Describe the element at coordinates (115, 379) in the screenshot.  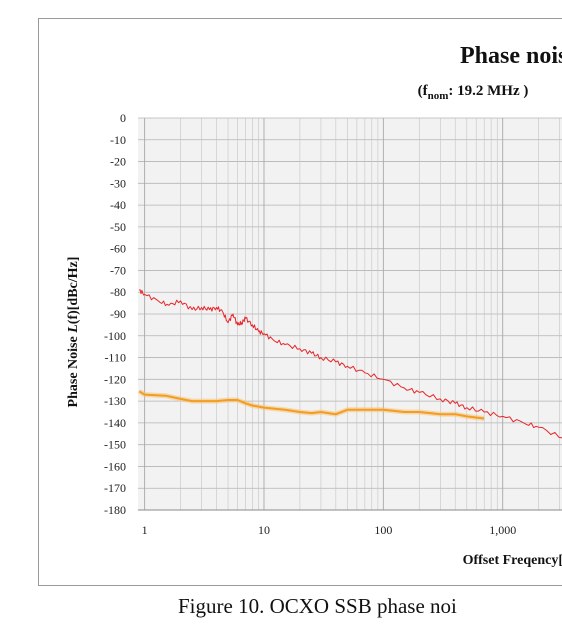
I see `y-tick-label: -120` at that location.